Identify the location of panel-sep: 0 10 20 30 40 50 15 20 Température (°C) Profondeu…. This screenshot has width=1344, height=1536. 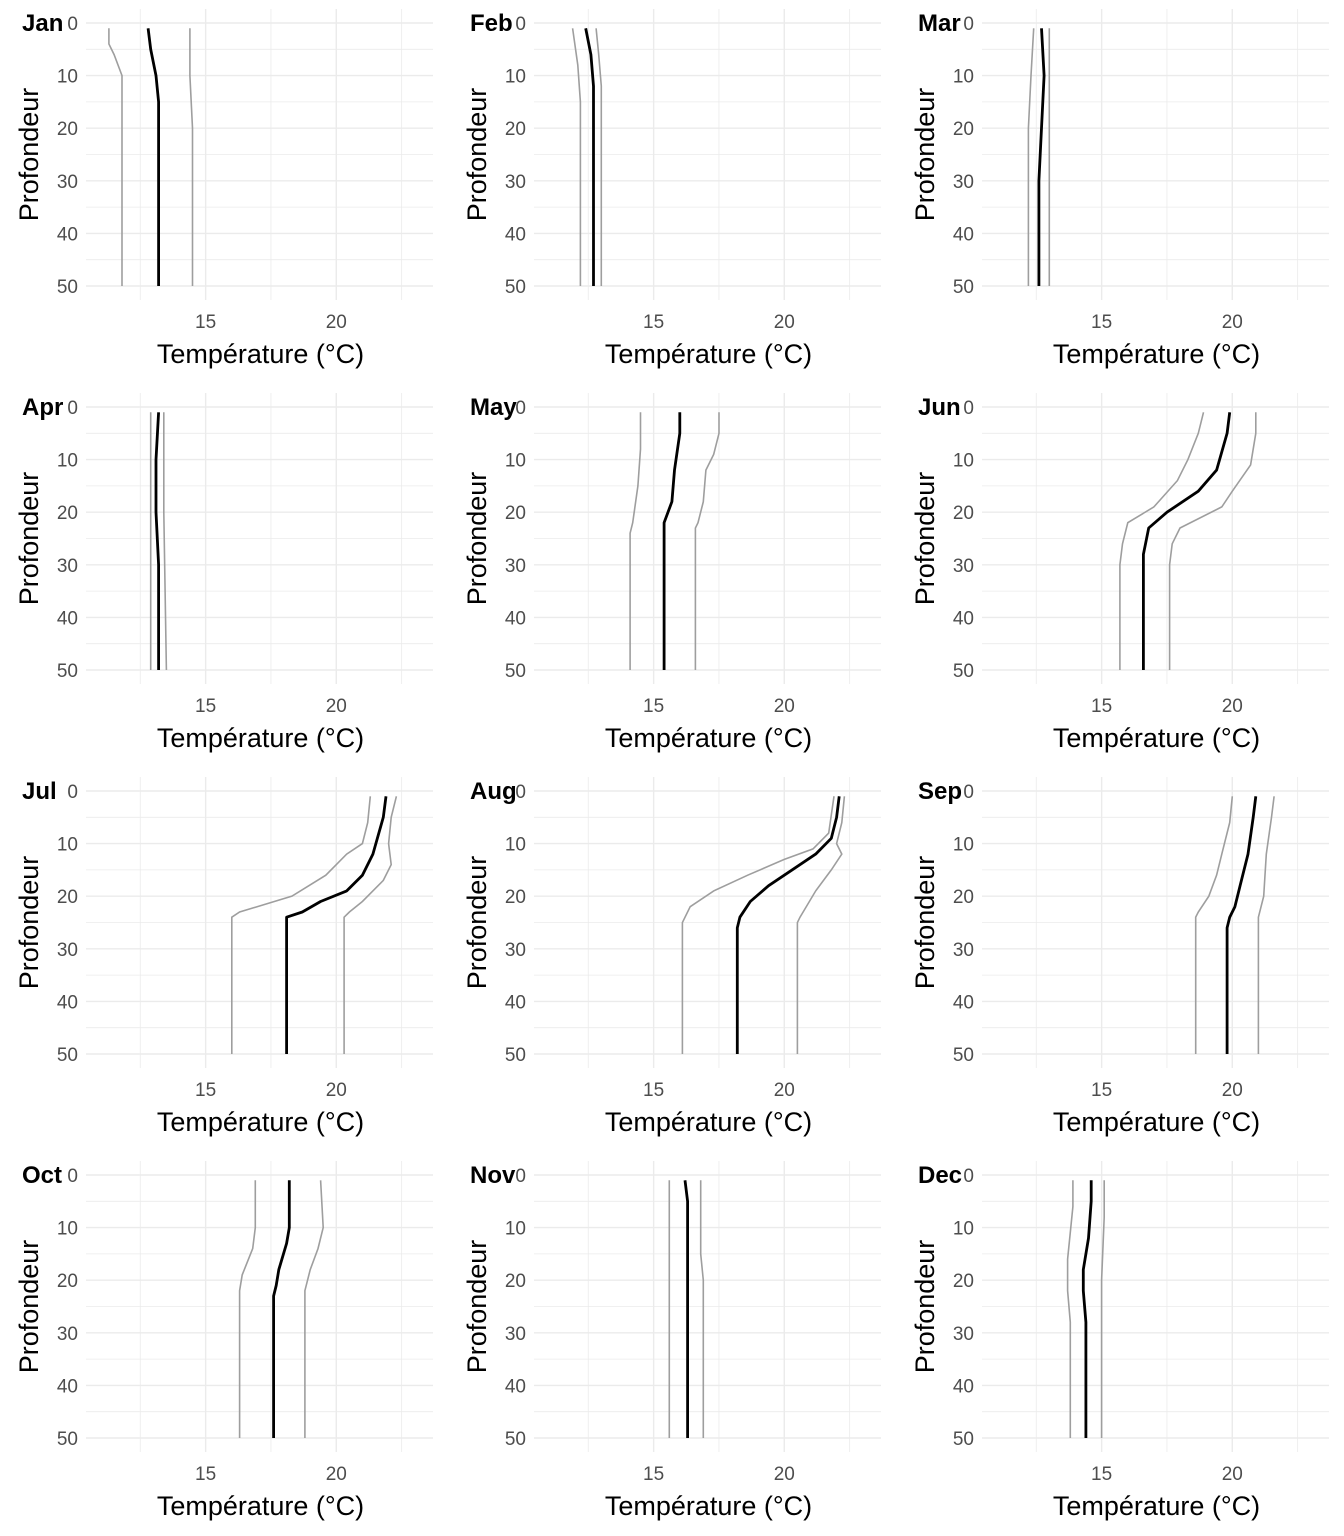
(1120, 960).